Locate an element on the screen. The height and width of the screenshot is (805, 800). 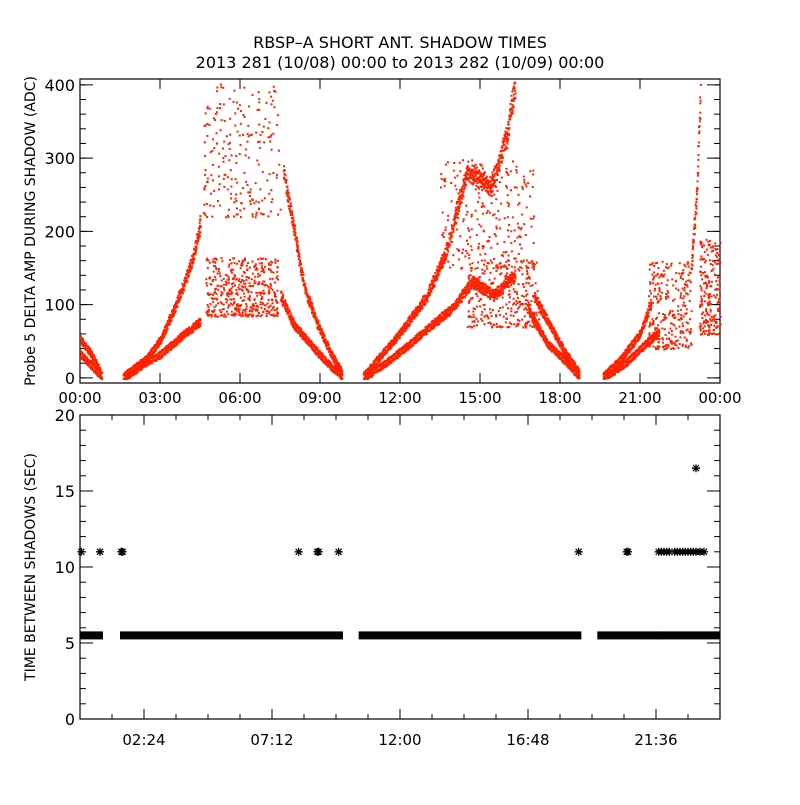
x-tick-label: 15:00 is located at coordinates (479, 398).